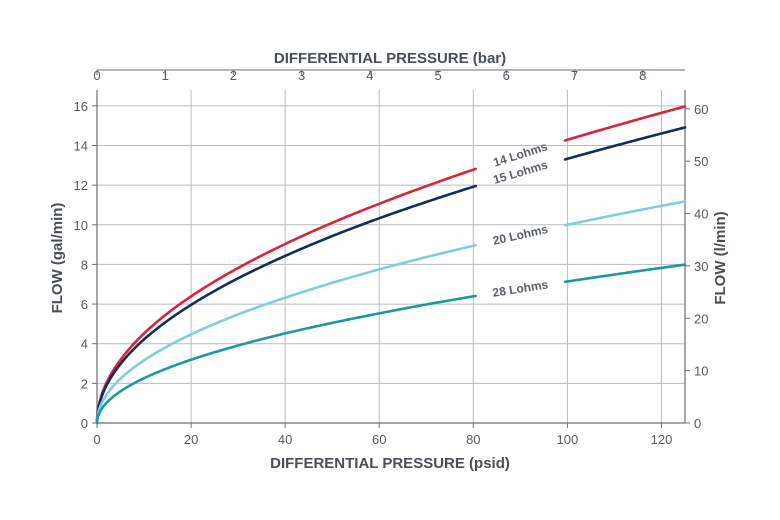 This screenshot has height=520, width=780. I want to click on x-tick-label: 60, so click(379, 439).